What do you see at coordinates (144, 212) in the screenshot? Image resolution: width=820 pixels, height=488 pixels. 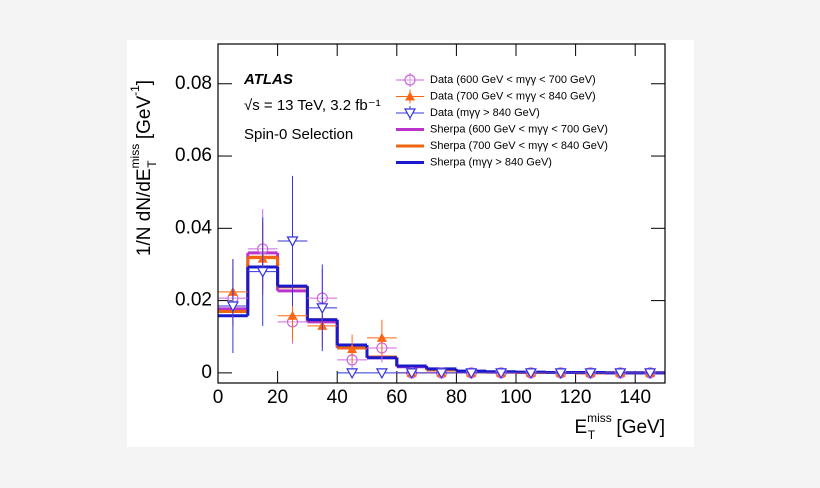 I see `y-axis-label-part: 1/N dN/dE` at bounding box center [144, 212].